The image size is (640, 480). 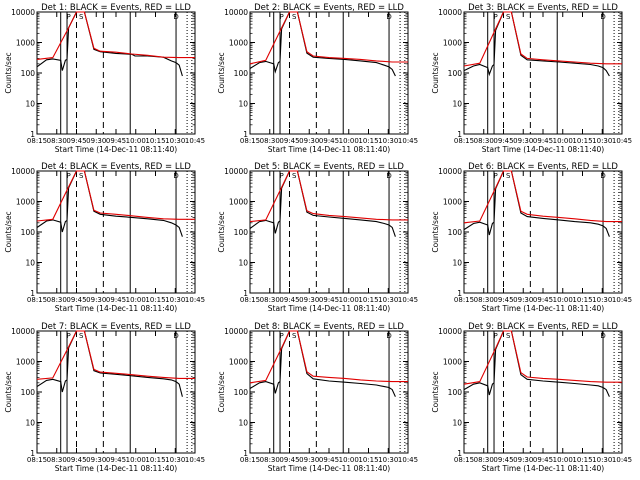 I want to click on panel-title: Det 5: BLACK = Events, RED = LLD, so click(x=329, y=167).